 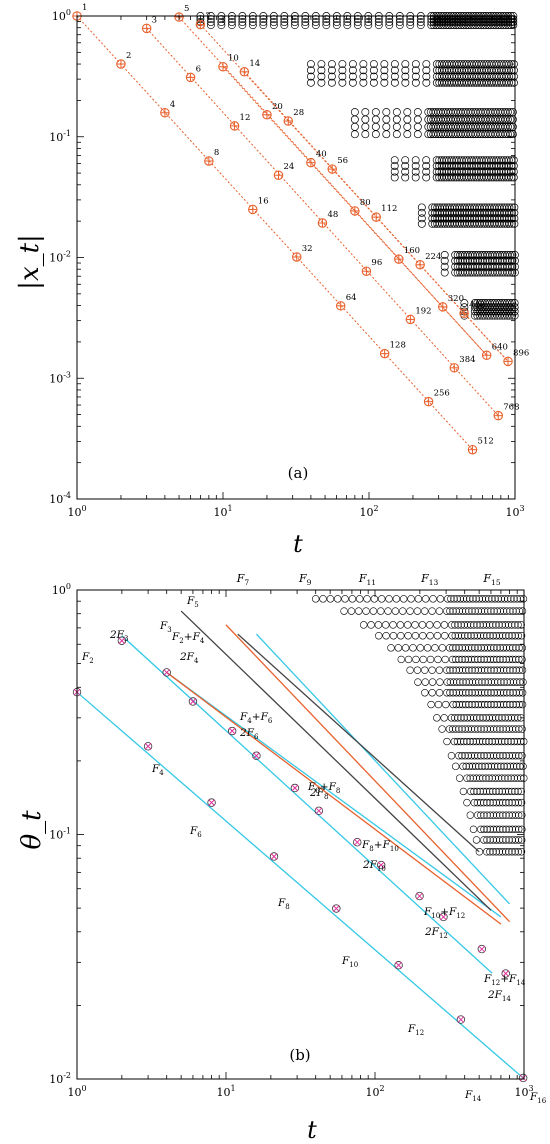 What do you see at coordinates (433, 257) in the screenshot?
I see `point-label: 224` at bounding box center [433, 257].